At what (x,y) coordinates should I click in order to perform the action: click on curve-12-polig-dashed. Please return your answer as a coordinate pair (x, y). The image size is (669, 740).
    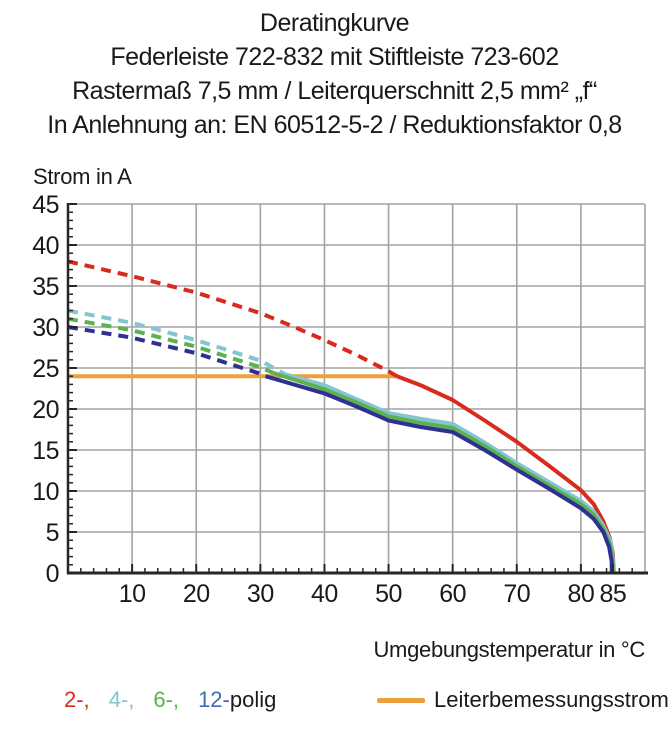
    Looking at the image, I should click on (167, 352).